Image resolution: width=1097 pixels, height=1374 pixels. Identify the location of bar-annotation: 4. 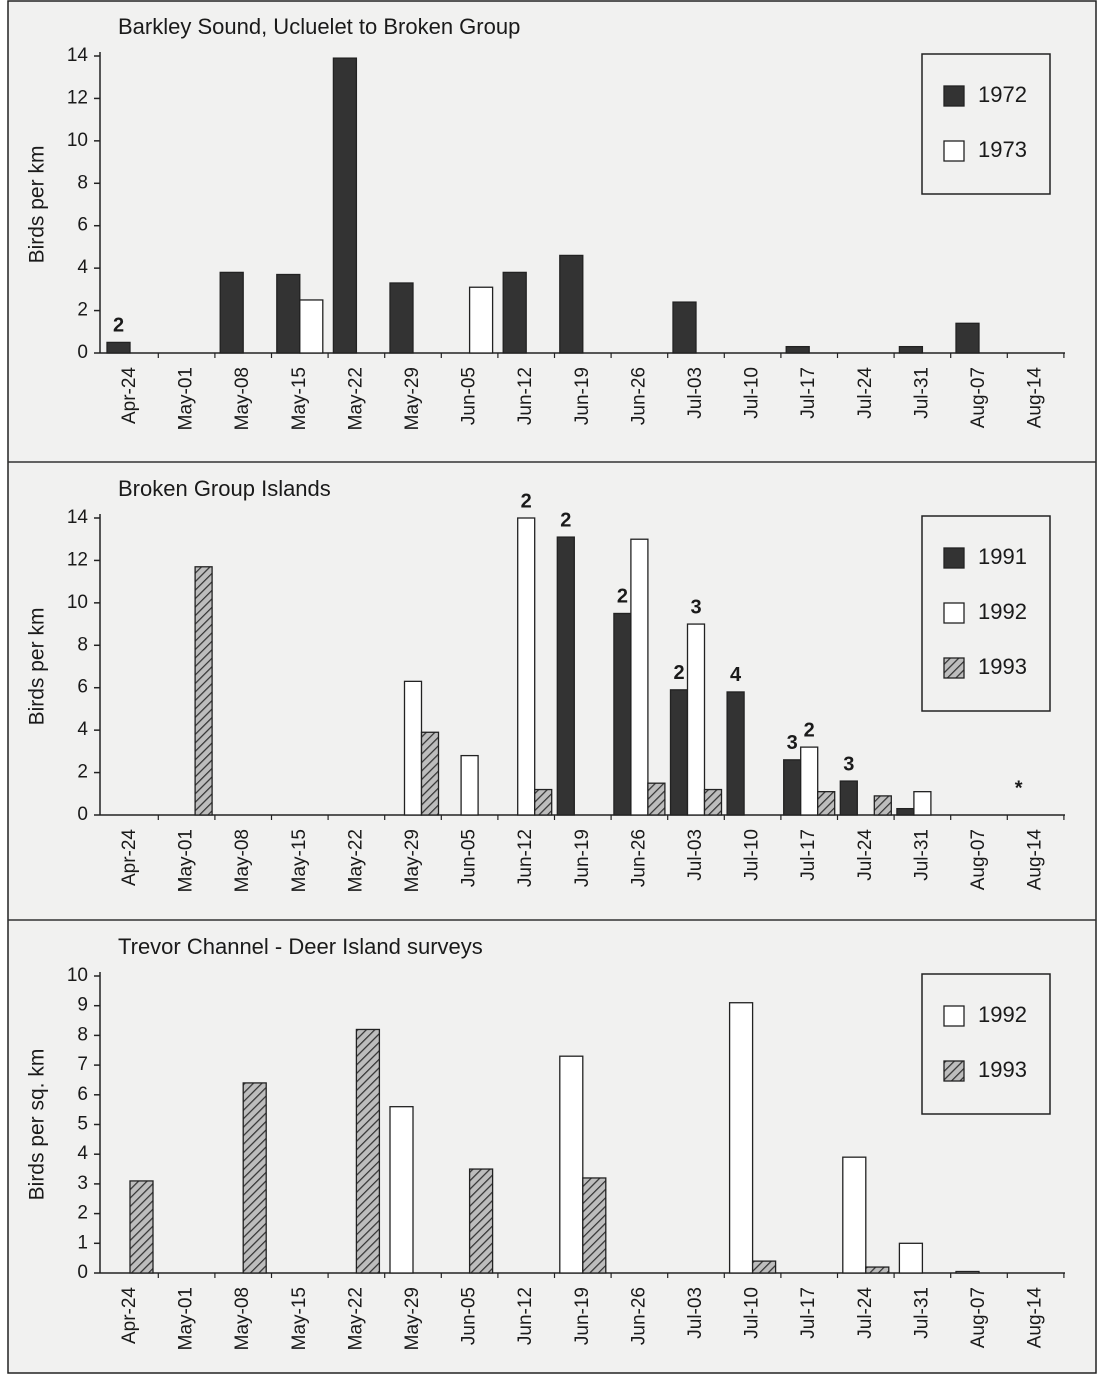
(736, 675).